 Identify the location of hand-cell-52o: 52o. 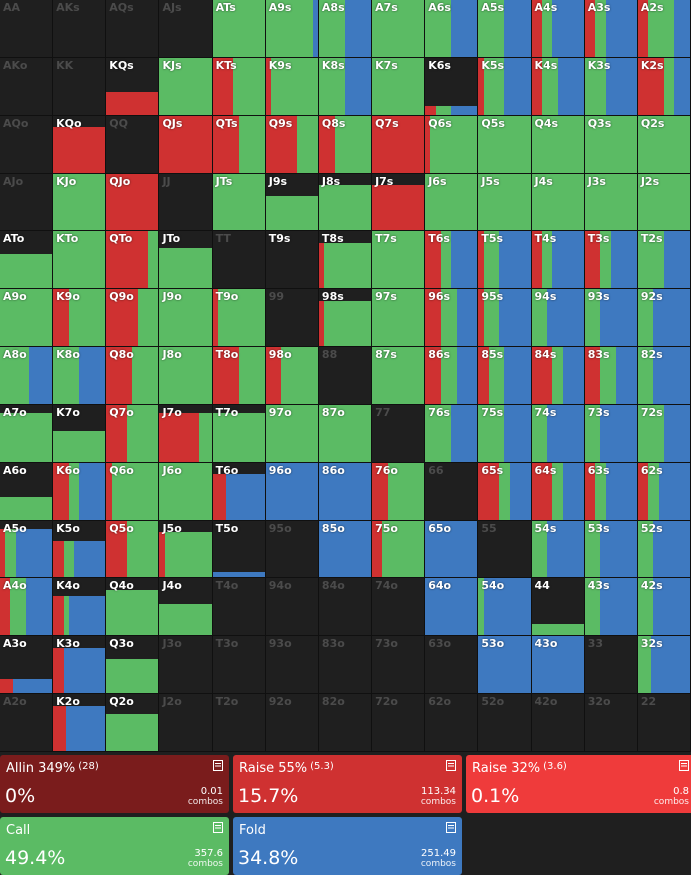
(505, 723).